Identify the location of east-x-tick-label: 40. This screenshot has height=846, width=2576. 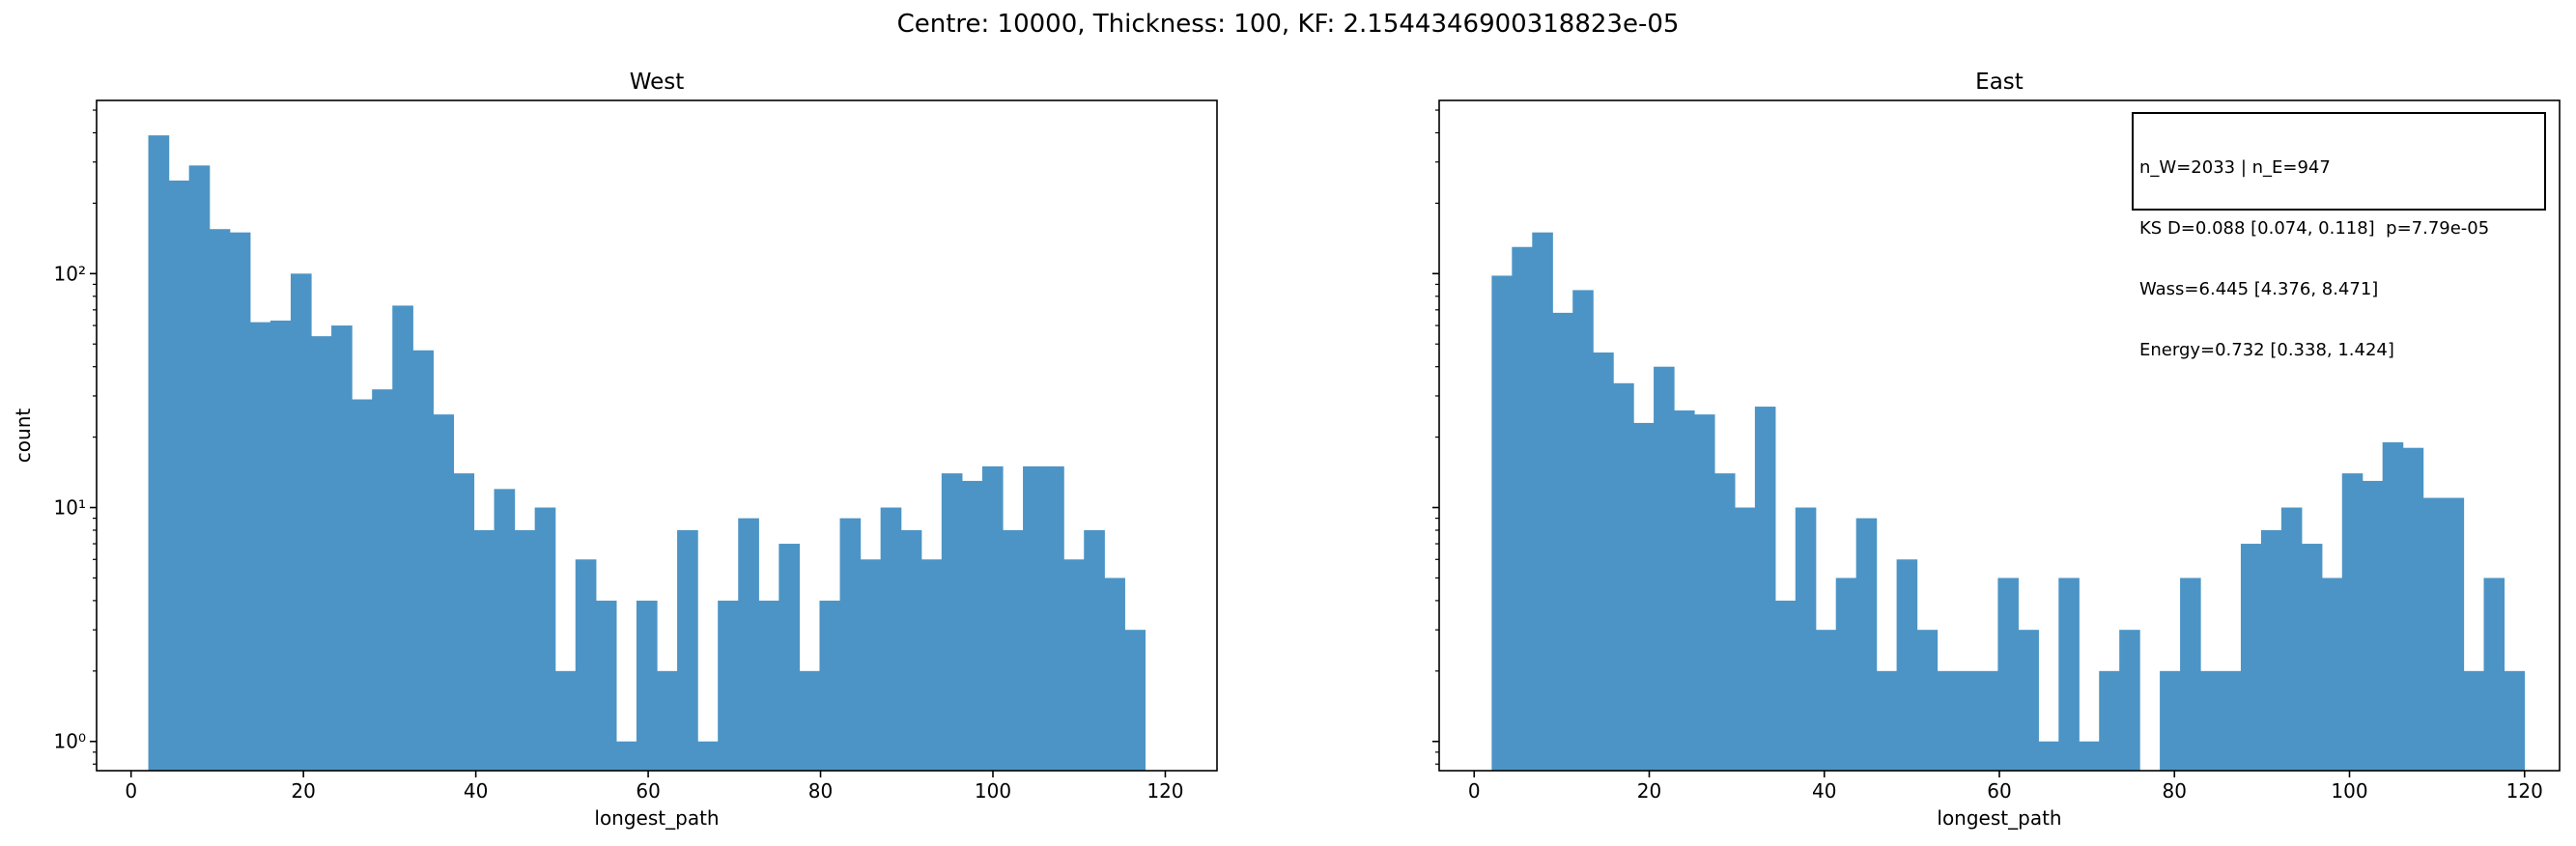
(1824, 791).